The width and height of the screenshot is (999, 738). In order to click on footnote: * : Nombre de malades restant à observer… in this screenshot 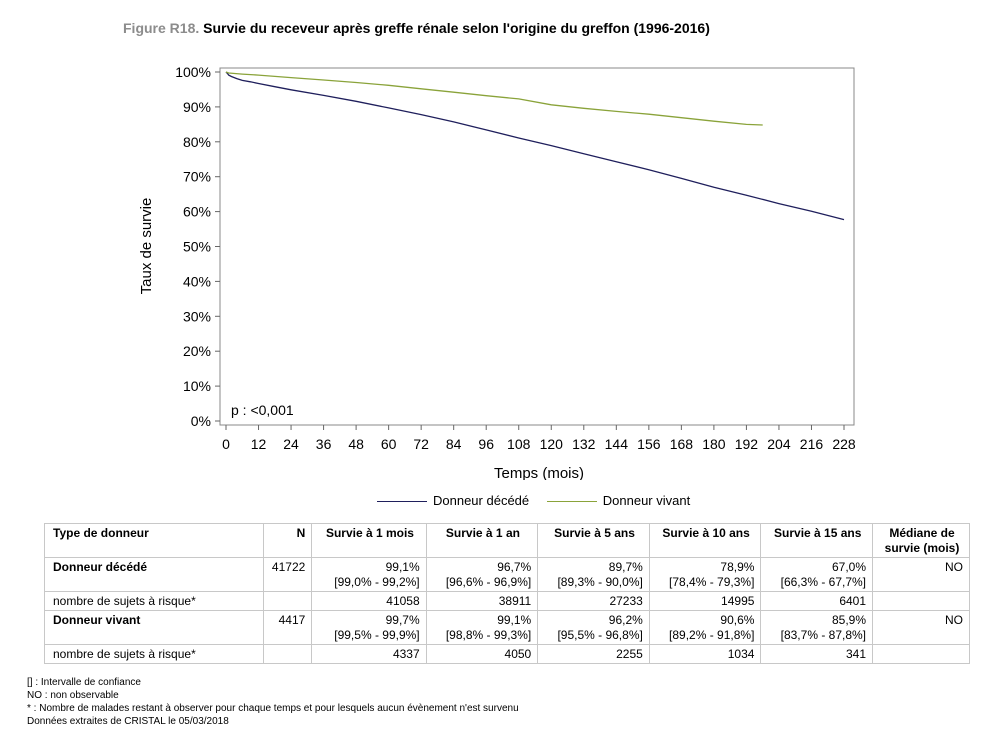, I will do `click(273, 708)`.